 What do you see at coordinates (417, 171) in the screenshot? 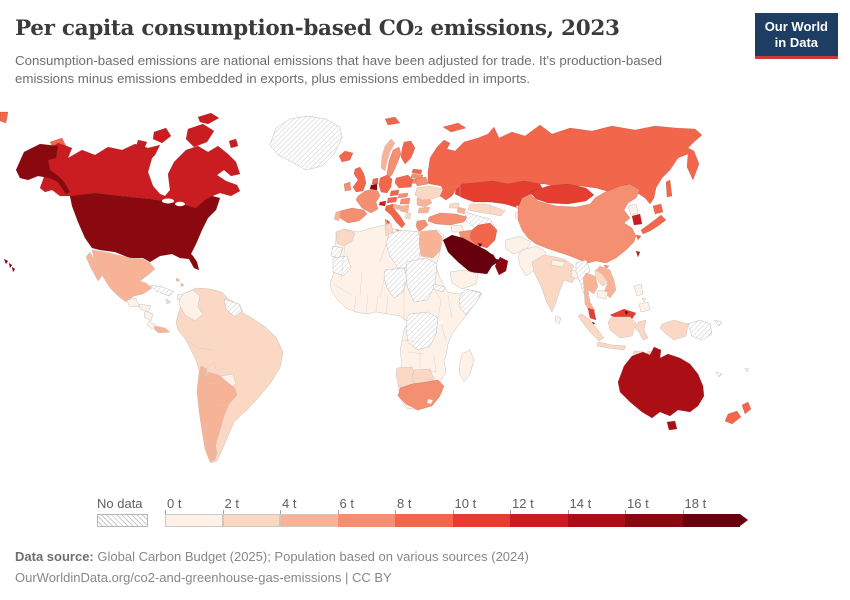
I see `map-estonia` at bounding box center [417, 171].